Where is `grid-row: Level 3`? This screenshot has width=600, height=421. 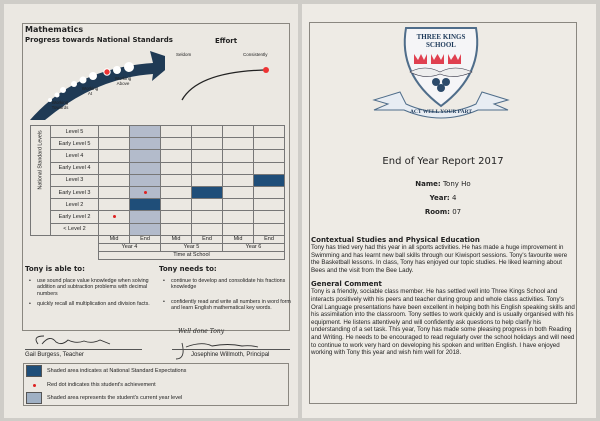 grid-row: Level 3 is located at coordinates (158, 180).